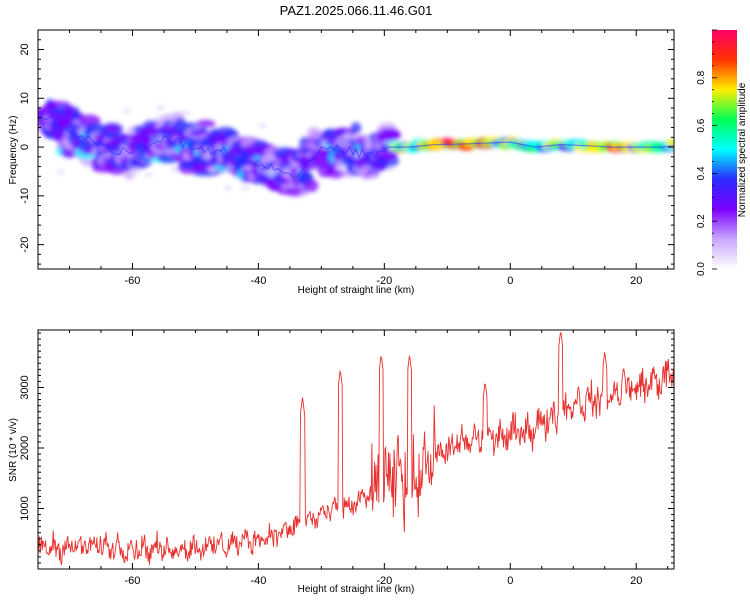 The height and width of the screenshot is (600, 750). I want to click on colorbar, so click(724, 149).